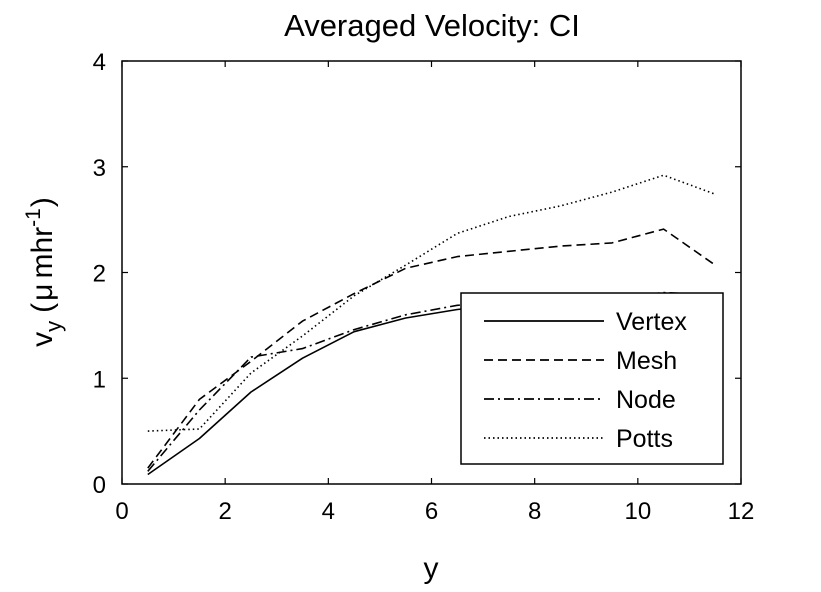  Describe the element at coordinates (651, 322) in the screenshot. I see `legend-label-vertex: Vertex` at that location.